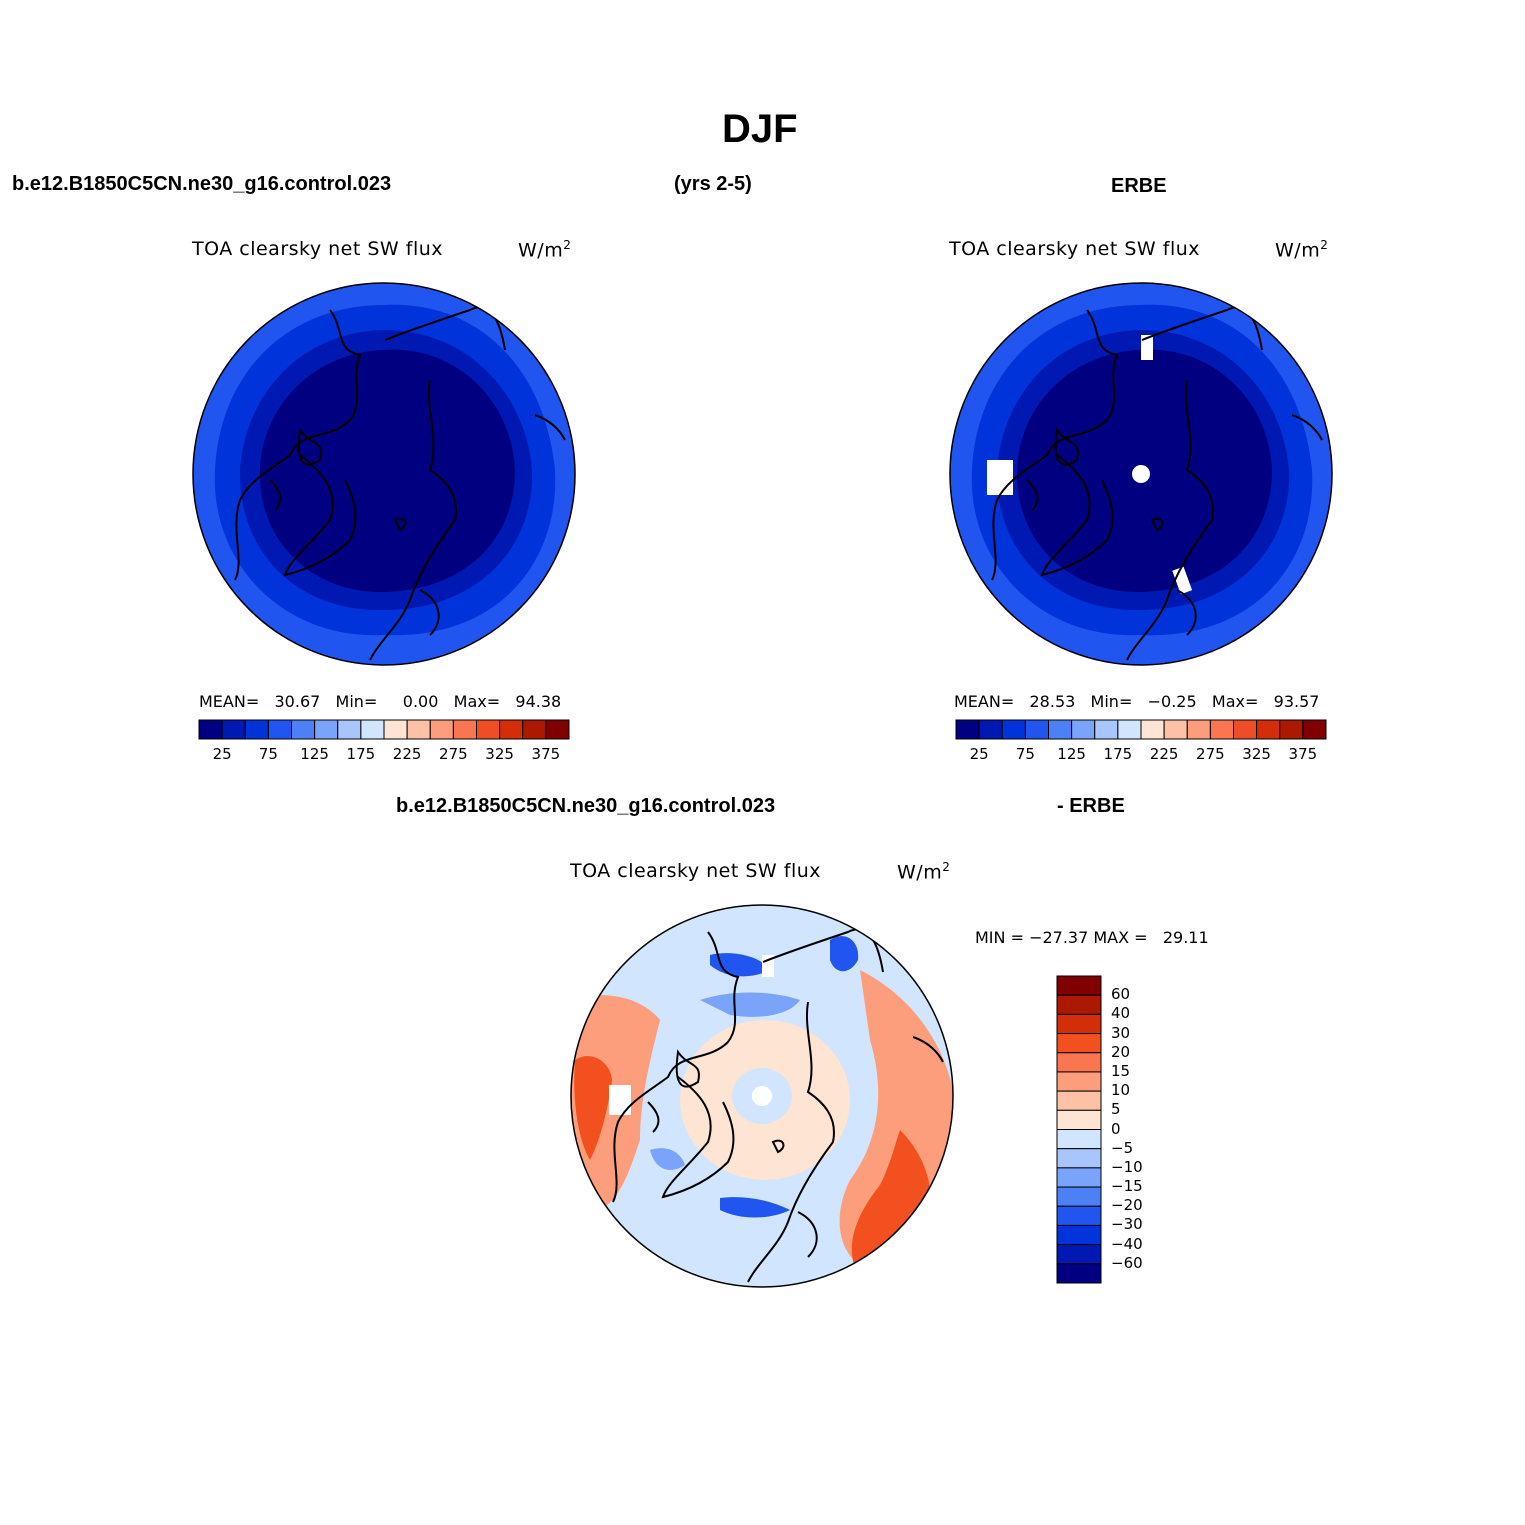 The width and height of the screenshot is (1525, 1525). What do you see at coordinates (202, 184) in the screenshot?
I see `case-name-label: b.e12.B1850C5CN.ne30_g16.control.023` at bounding box center [202, 184].